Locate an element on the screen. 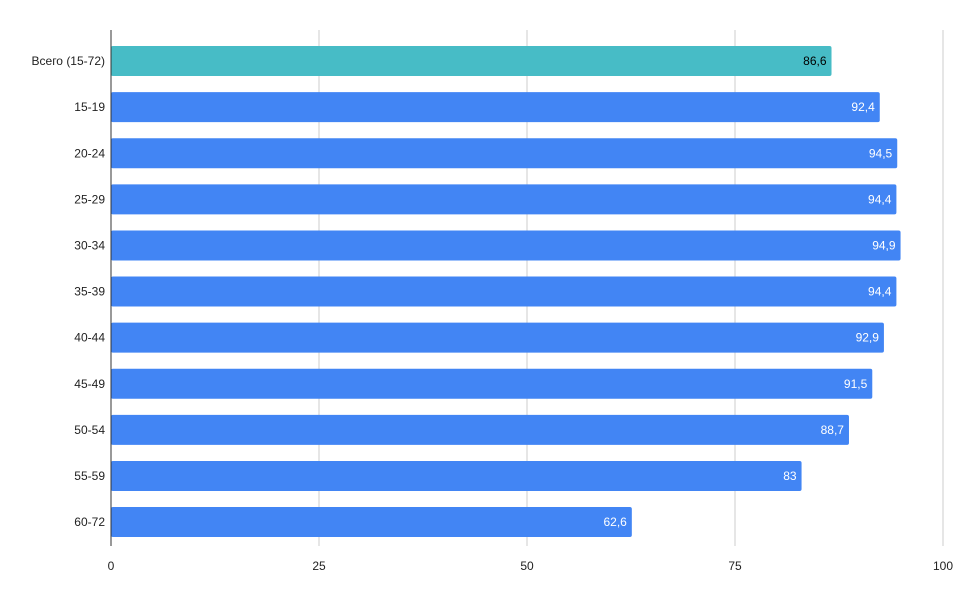 Image resolution: width=974 pixels, height=603 pixels. x-tick-label: 75 is located at coordinates (735, 566).